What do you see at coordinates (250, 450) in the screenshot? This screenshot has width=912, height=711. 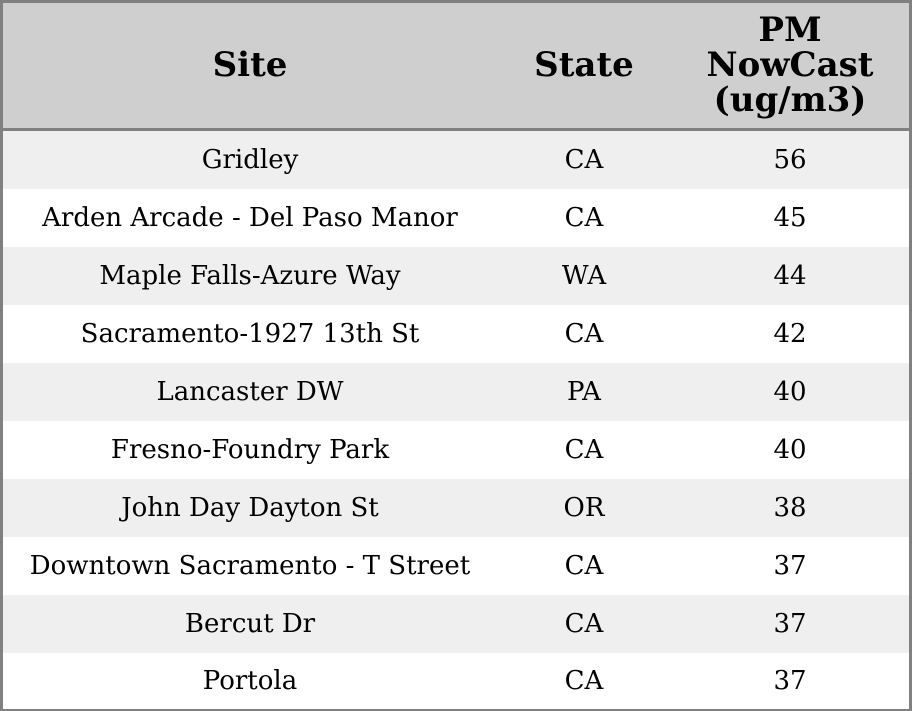 I see `cell-site: Fresno-Foundry Park` at bounding box center [250, 450].